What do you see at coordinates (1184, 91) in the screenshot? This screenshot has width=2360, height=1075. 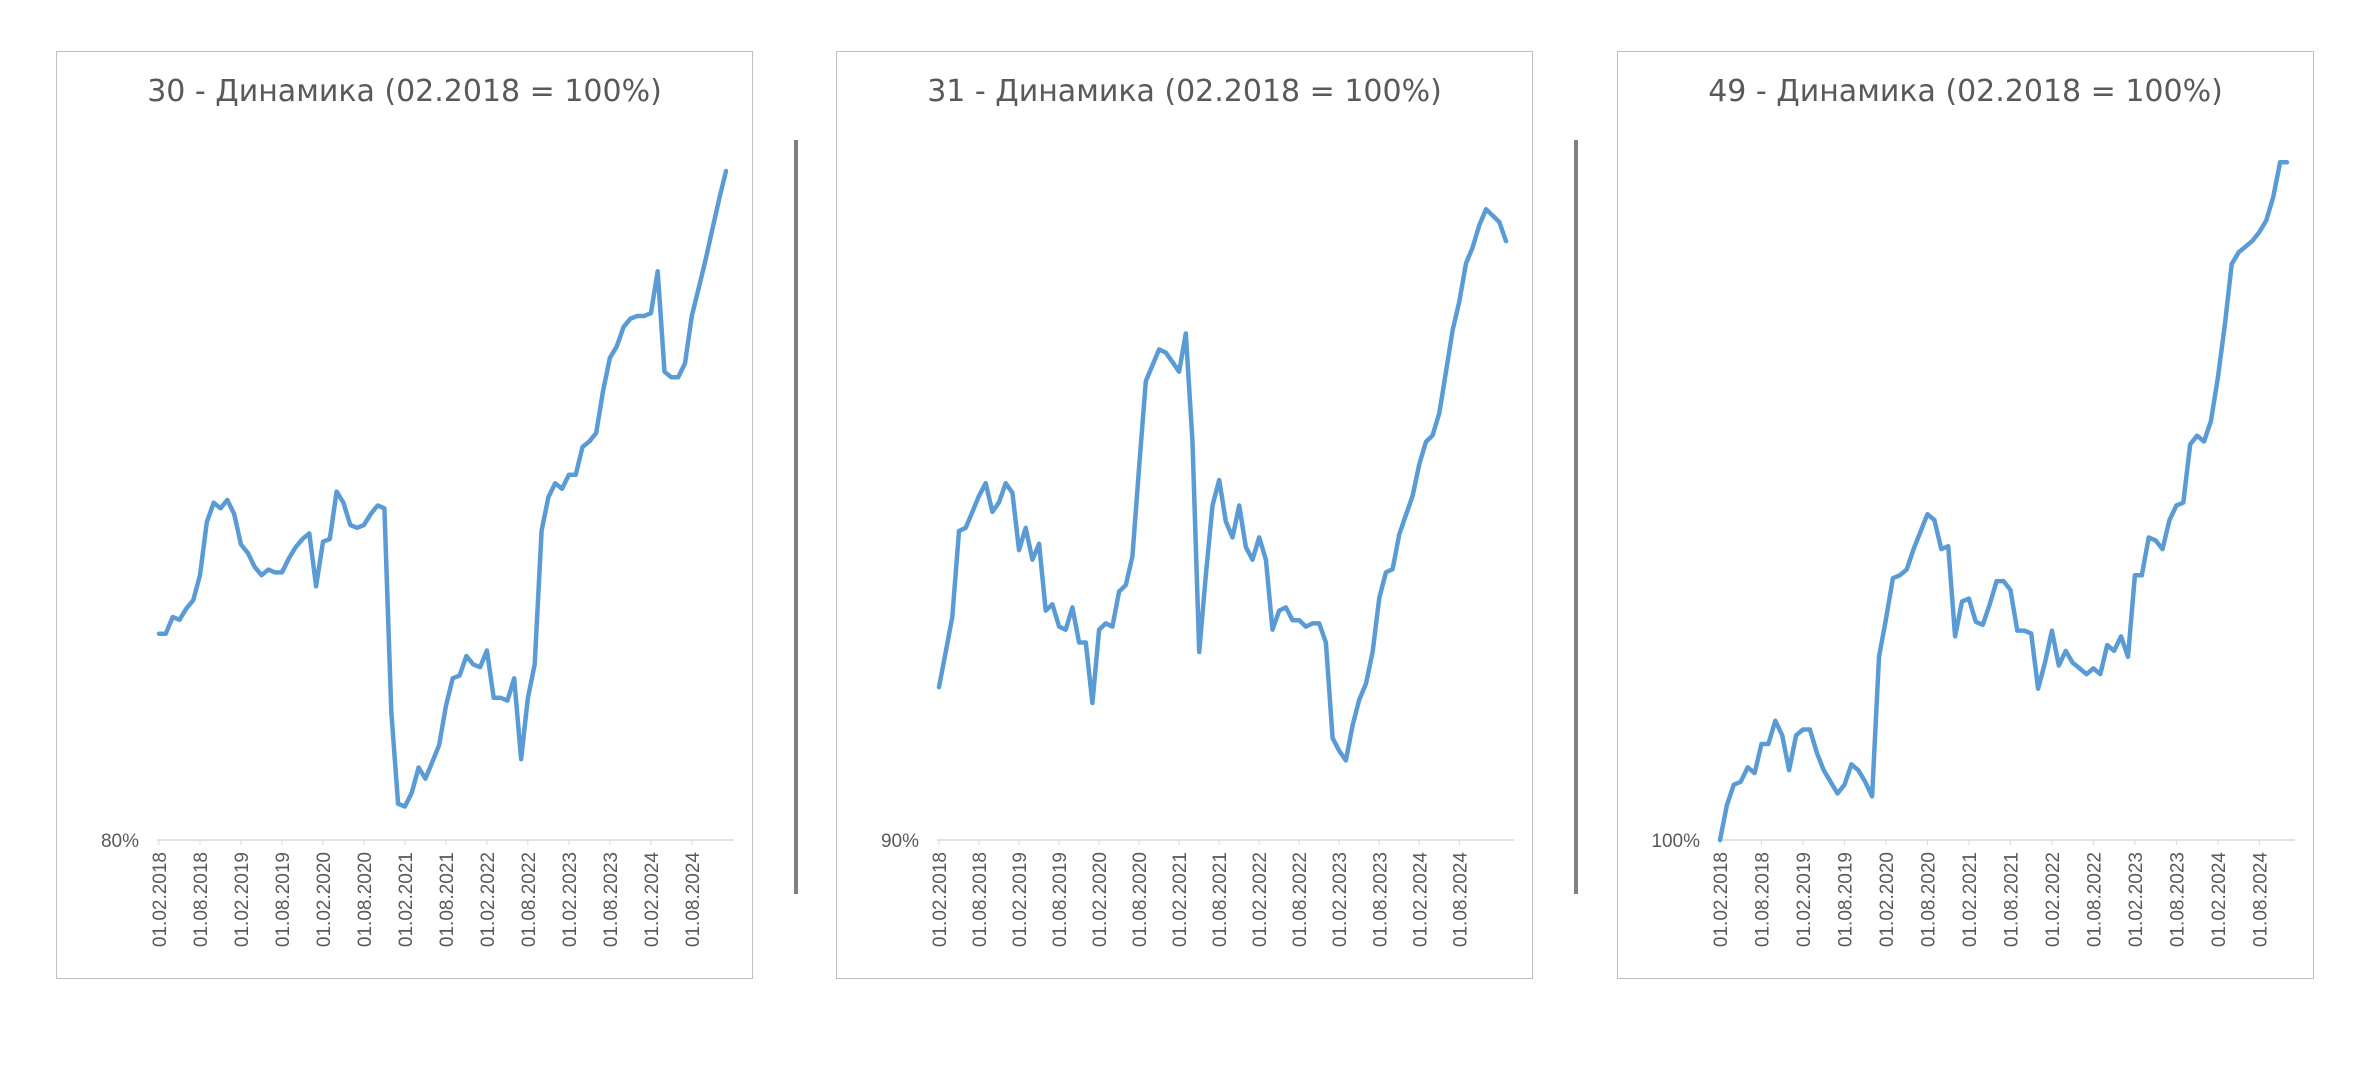 I see `chart-title: 31 - Динамика (02.2018 = 100%)` at bounding box center [1184, 91].